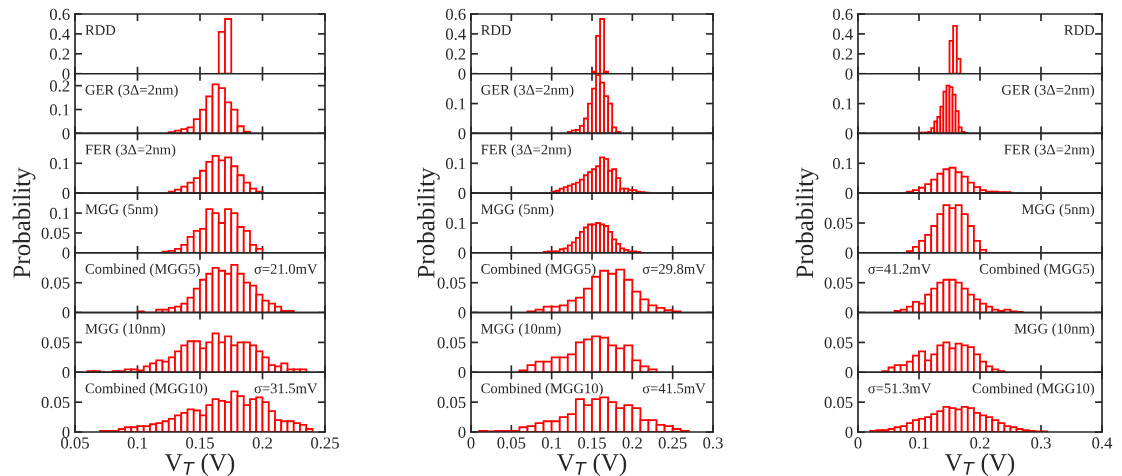  Describe the element at coordinates (1102, 443) in the screenshot. I see `x-tick-label: 0.4` at that location.